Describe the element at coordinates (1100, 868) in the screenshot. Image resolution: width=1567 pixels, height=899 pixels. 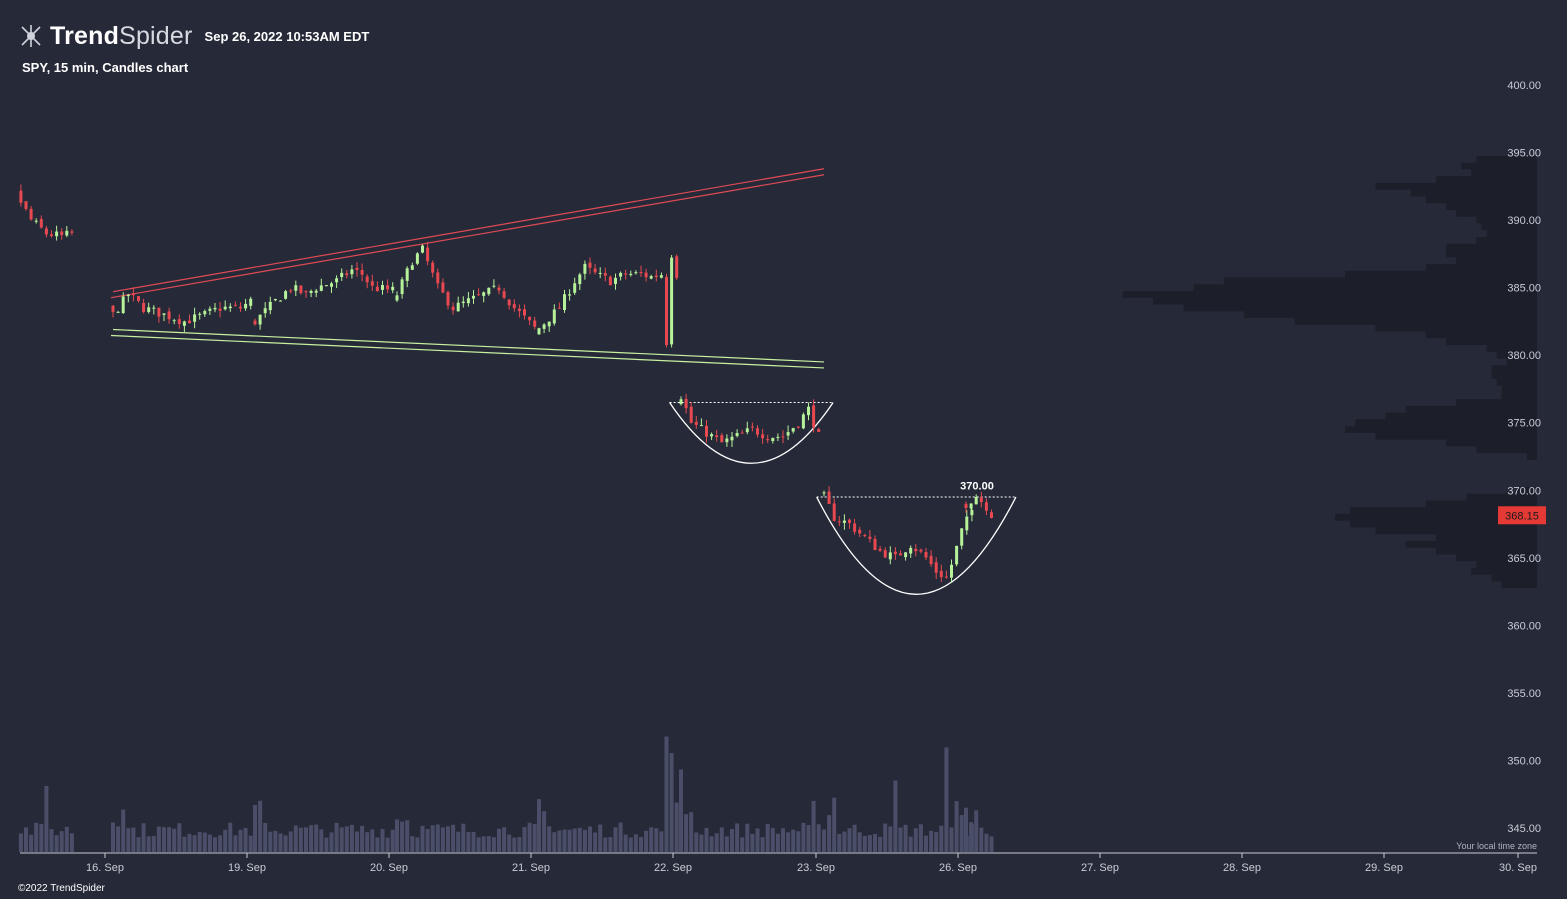
I see `x-tick-label: 27. Sep` at that location.